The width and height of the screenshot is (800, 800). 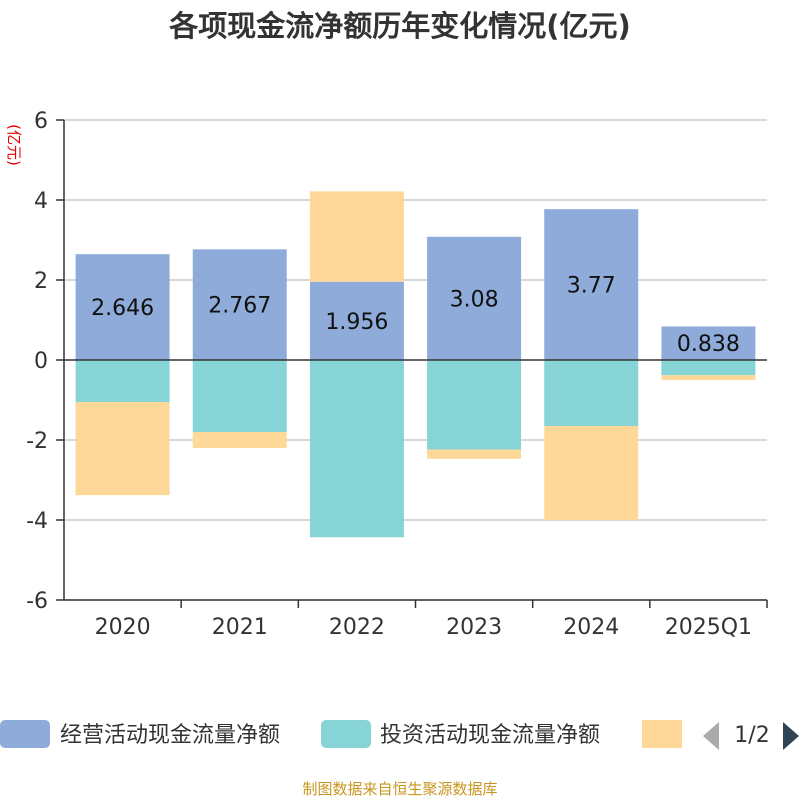 I want to click on legend-swatch-financing, so click(x=662, y=734).